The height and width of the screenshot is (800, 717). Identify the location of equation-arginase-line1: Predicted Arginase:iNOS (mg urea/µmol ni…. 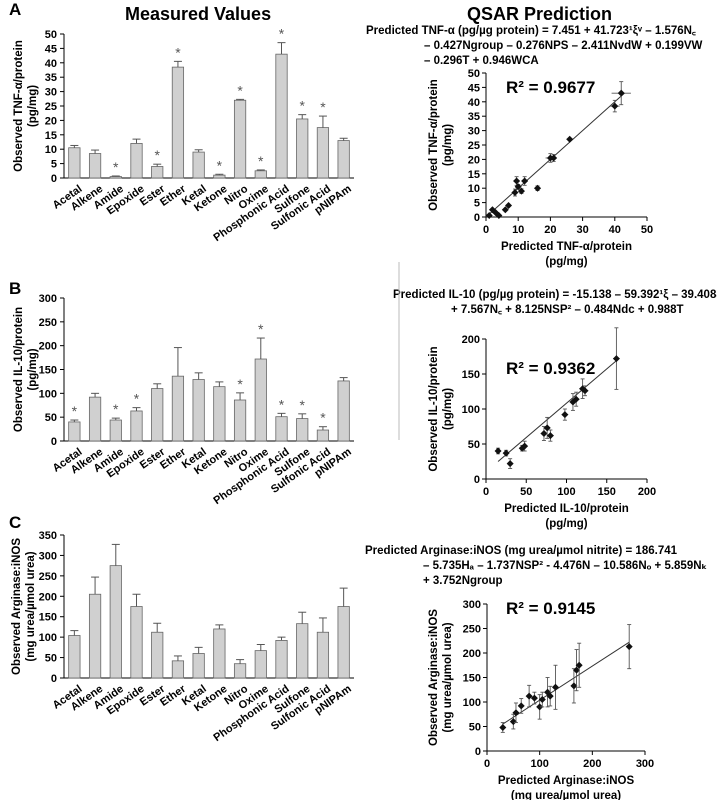
(521, 551).